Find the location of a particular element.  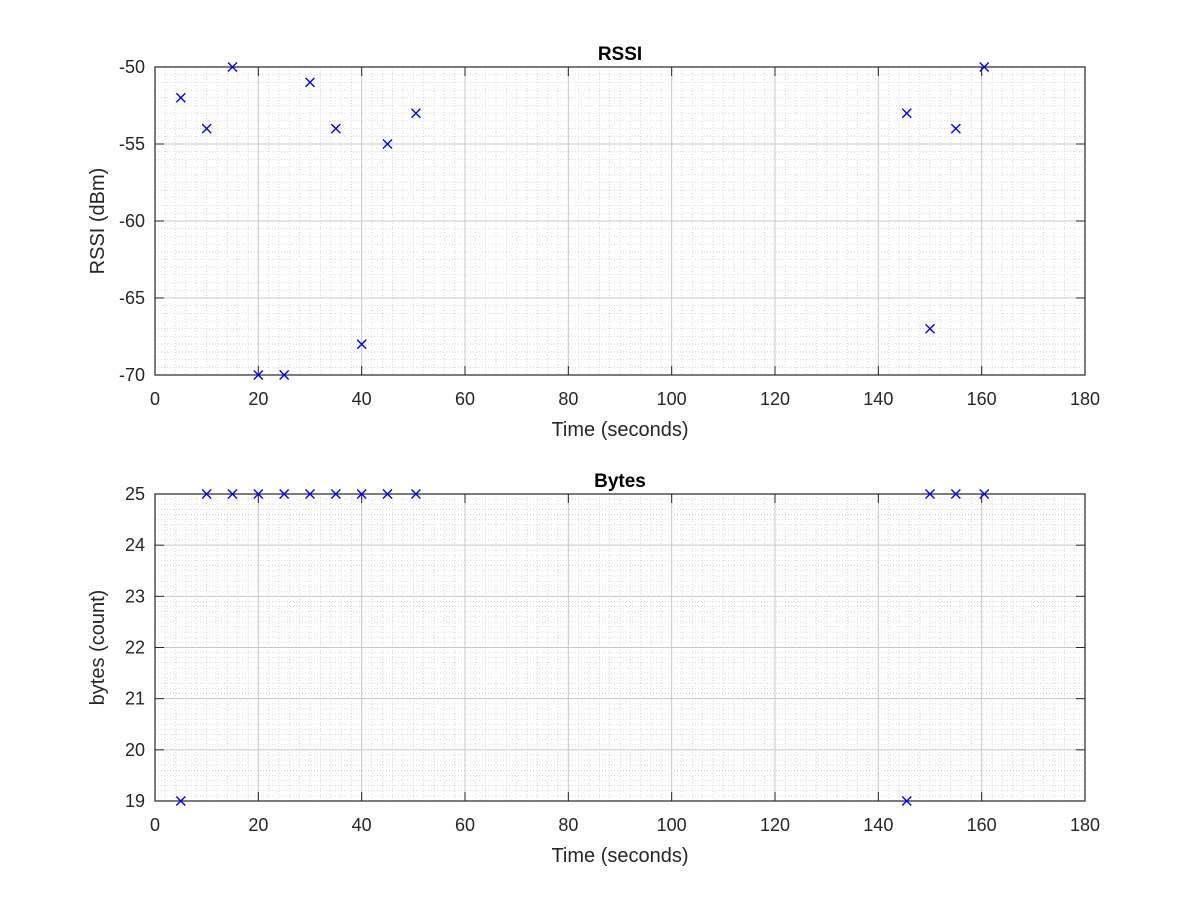

rssi-x-tick-label: 40 is located at coordinates (362, 399).